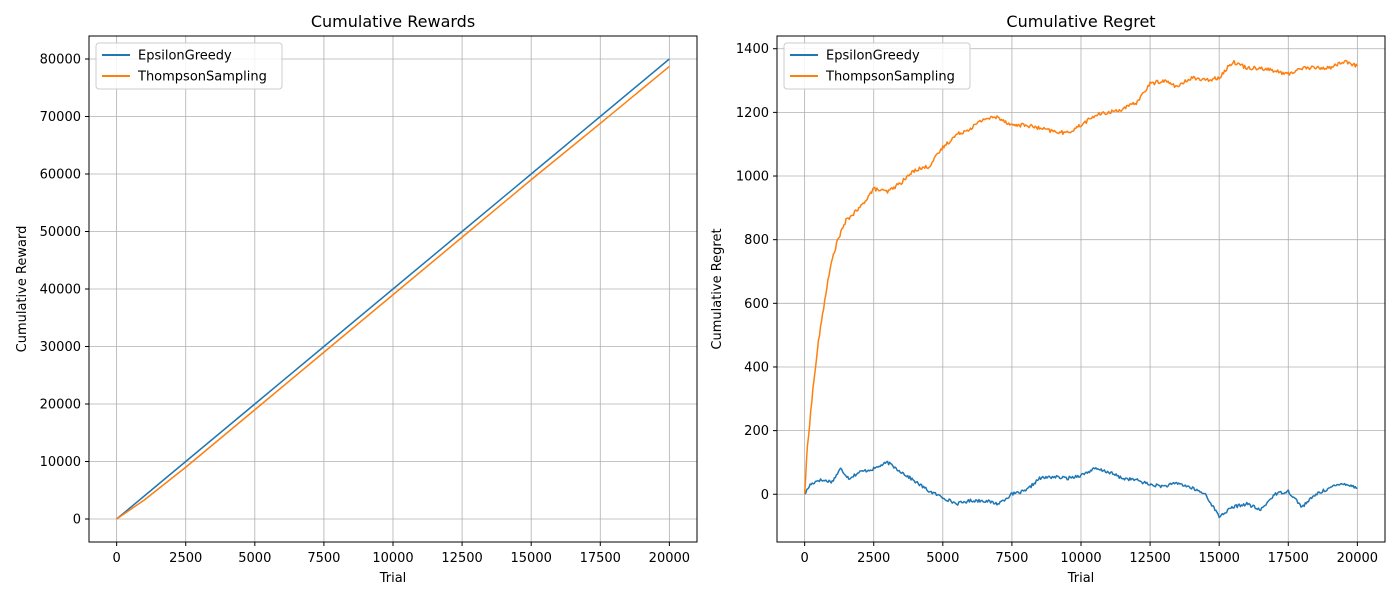 Image resolution: width=1400 pixels, height=600 pixels. What do you see at coordinates (717, 288) in the screenshot?
I see `y-axis-label: Cumulative Regret` at bounding box center [717, 288].